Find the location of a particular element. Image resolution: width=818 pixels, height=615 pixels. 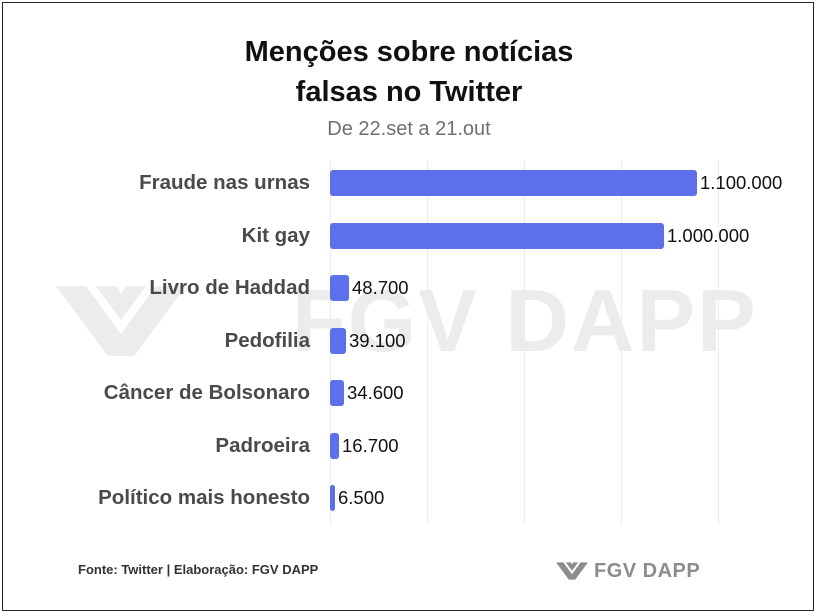

watermark: FGV DAPP is located at coordinates (406, 321).